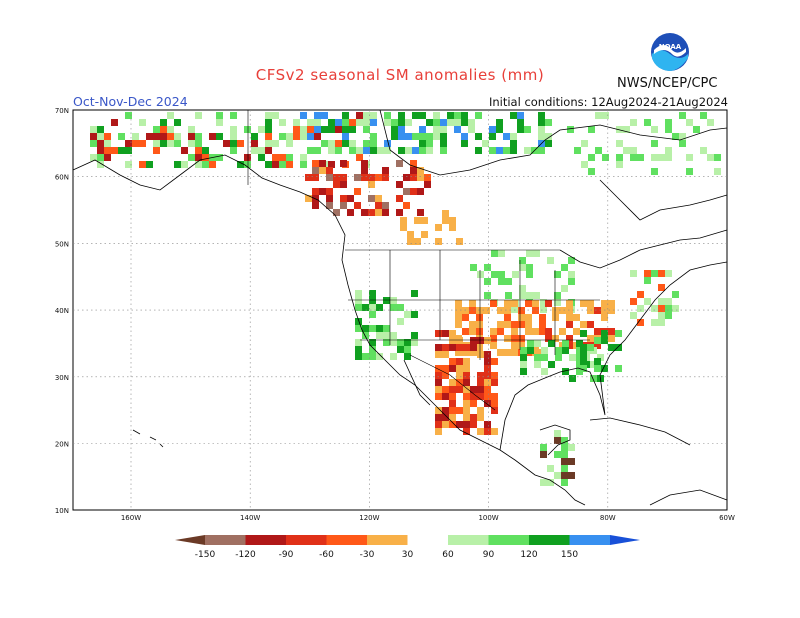  Describe the element at coordinates (407, 540) in the screenshot. I see `colorbar` at that location.